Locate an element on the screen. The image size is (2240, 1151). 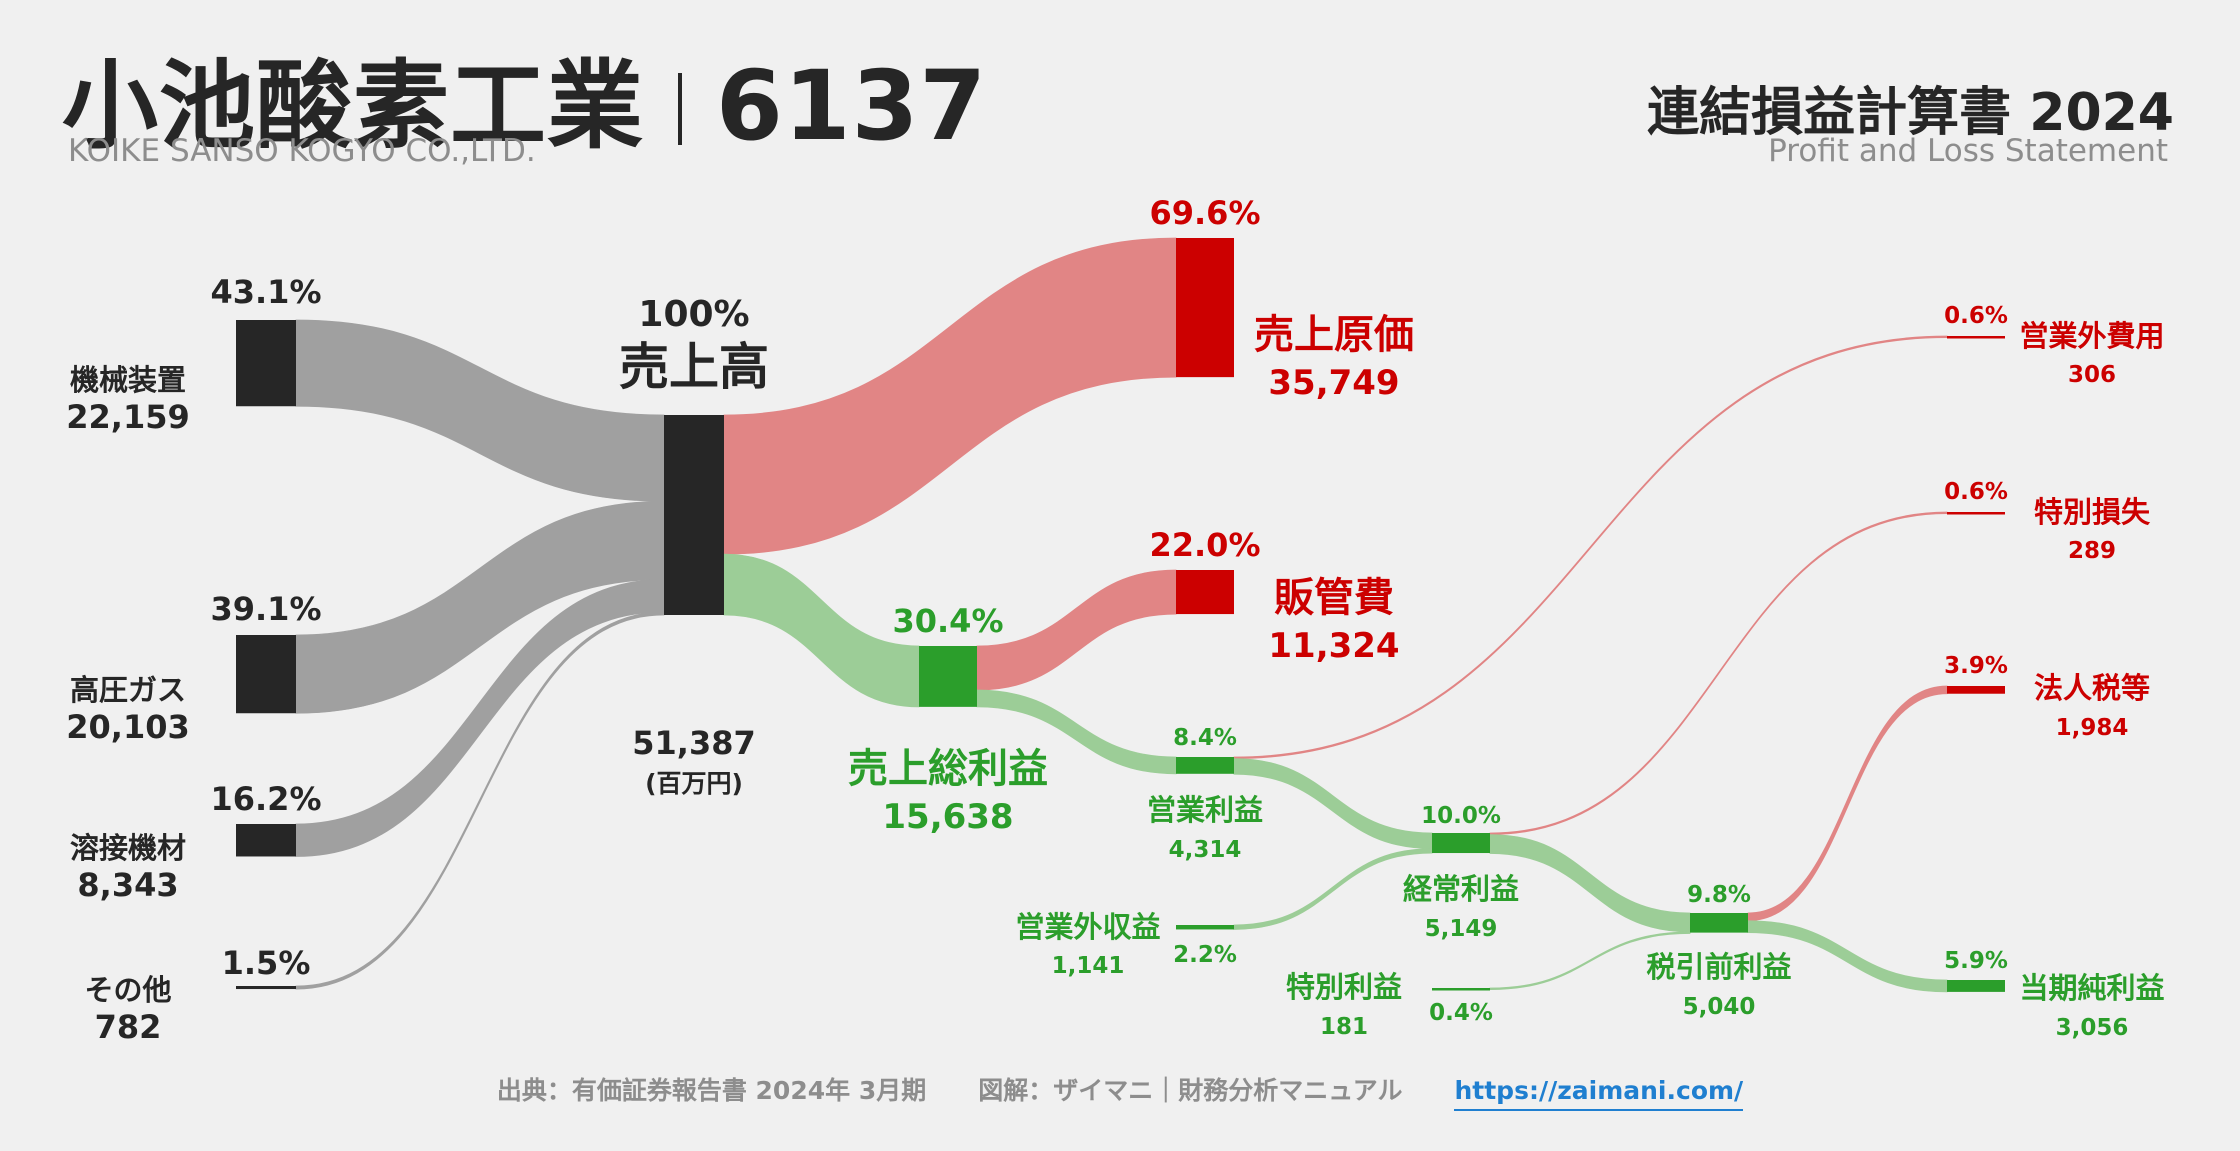
label-pct-net_profit: 5.9% is located at coordinates (1976, 961).